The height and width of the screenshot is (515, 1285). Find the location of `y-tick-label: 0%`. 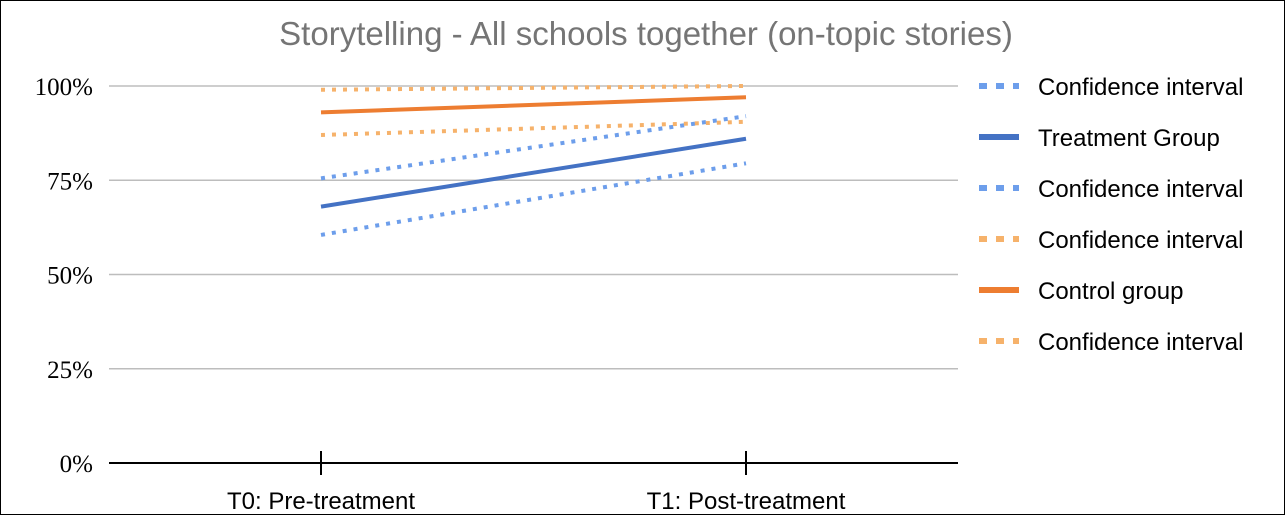

y-tick-label: 0% is located at coordinates (76, 464).